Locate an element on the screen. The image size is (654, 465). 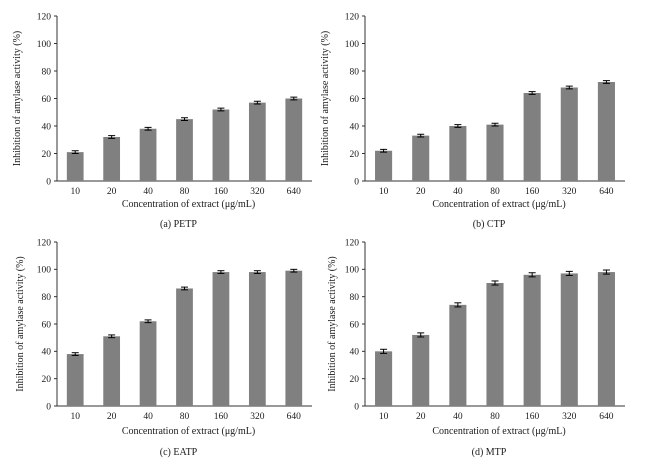
panel-caption: (b) CTP is located at coordinates (489, 224).